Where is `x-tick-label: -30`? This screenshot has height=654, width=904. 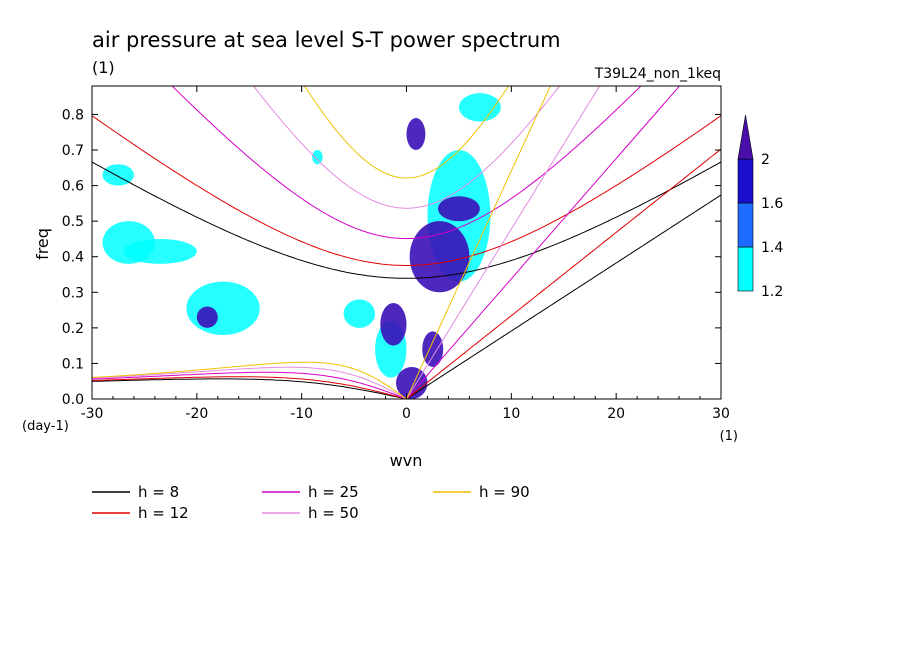
x-tick-label: -30 is located at coordinates (92, 414).